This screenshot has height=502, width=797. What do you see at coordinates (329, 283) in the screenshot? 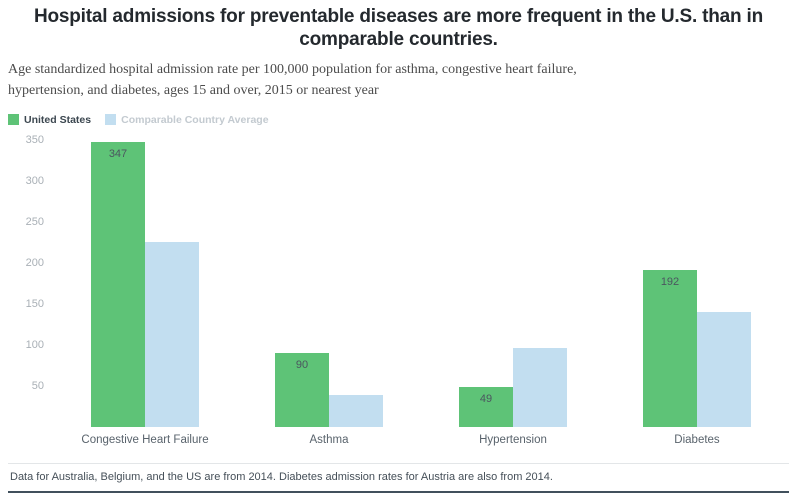
I see `bar-group-asthma: 90` at bounding box center [329, 283].